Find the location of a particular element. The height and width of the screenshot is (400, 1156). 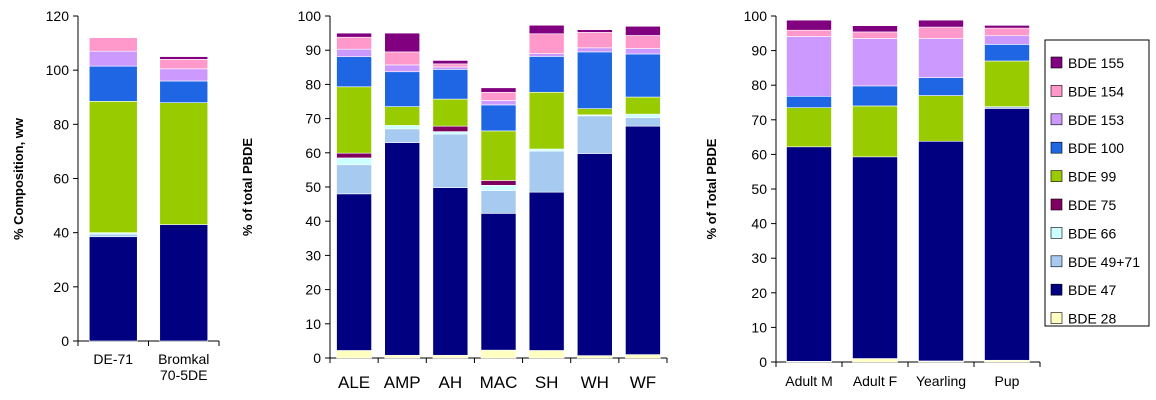

y-tick-label: 30 is located at coordinates (759, 258).